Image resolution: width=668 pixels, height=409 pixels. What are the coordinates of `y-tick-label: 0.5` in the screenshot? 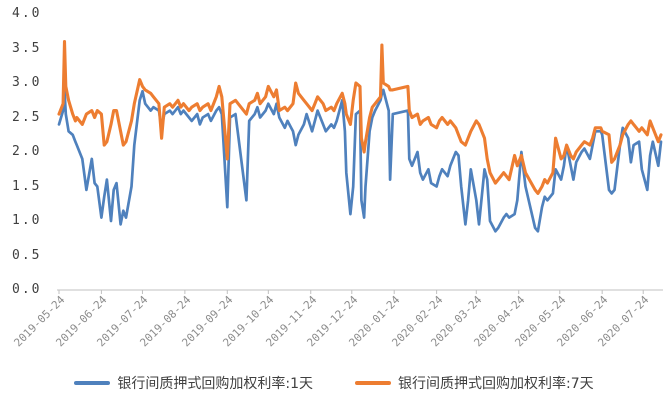 It's located at (27, 255).